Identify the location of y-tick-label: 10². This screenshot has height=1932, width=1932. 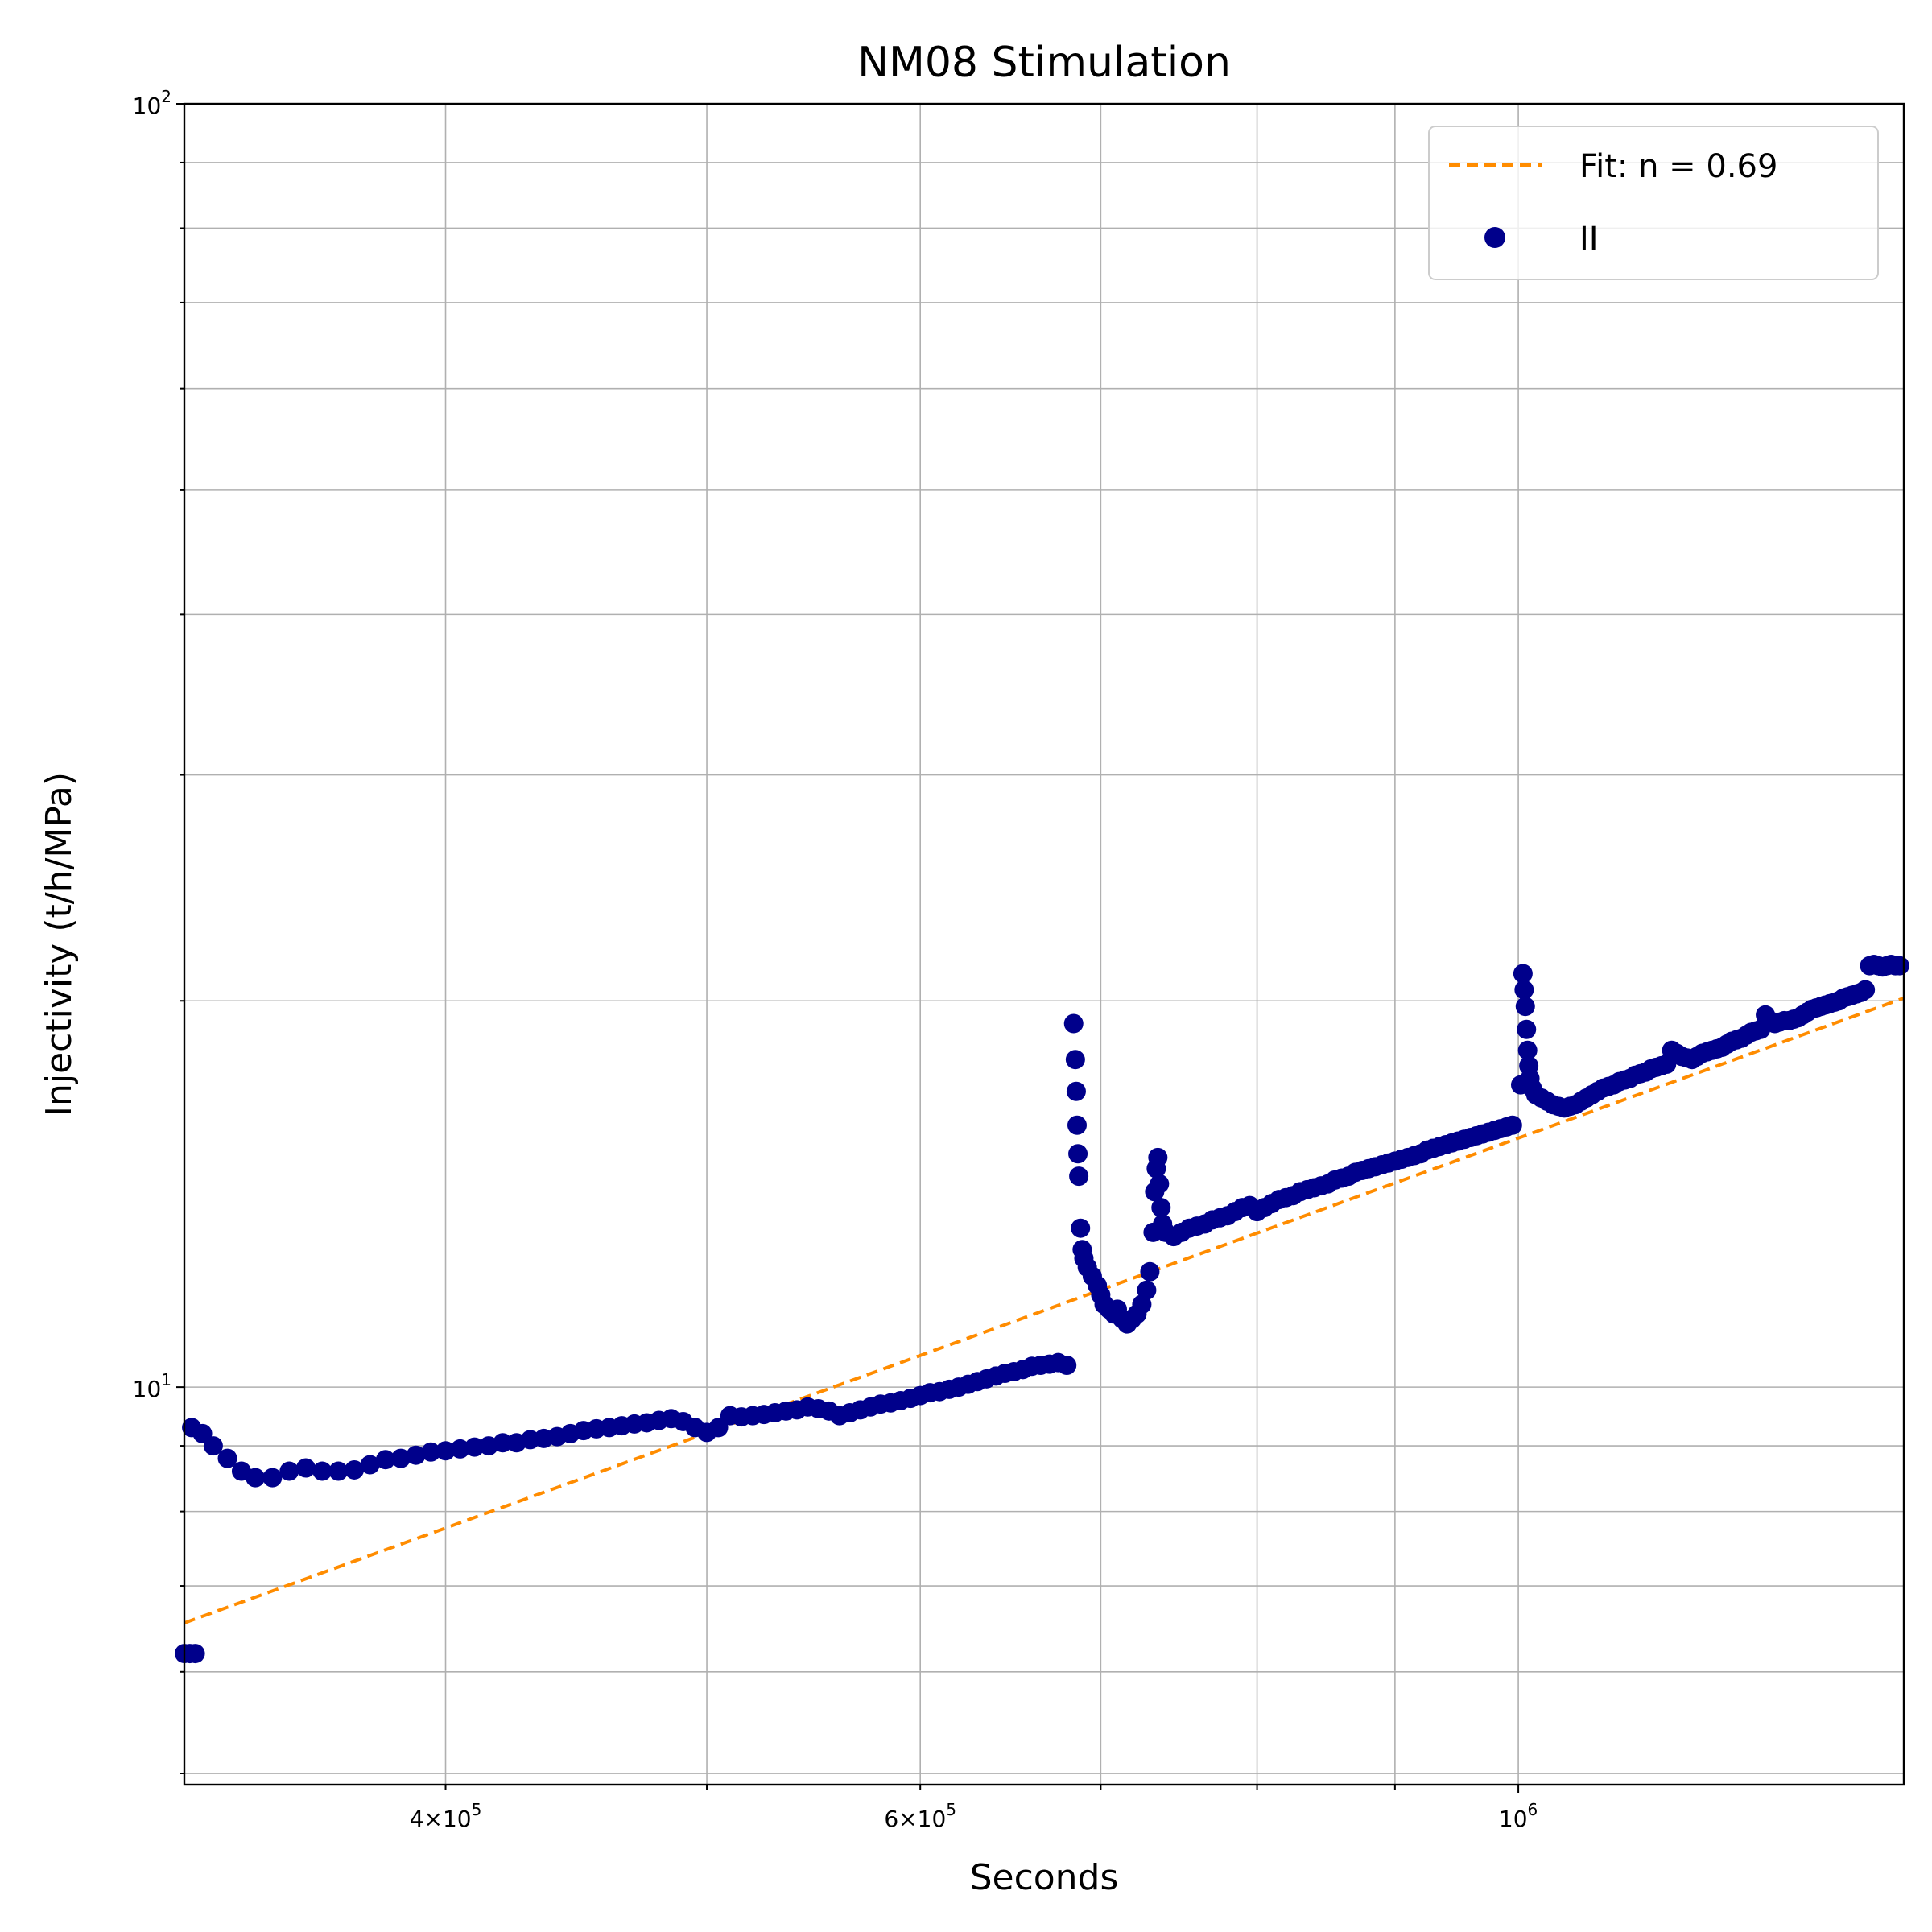
(152, 103).